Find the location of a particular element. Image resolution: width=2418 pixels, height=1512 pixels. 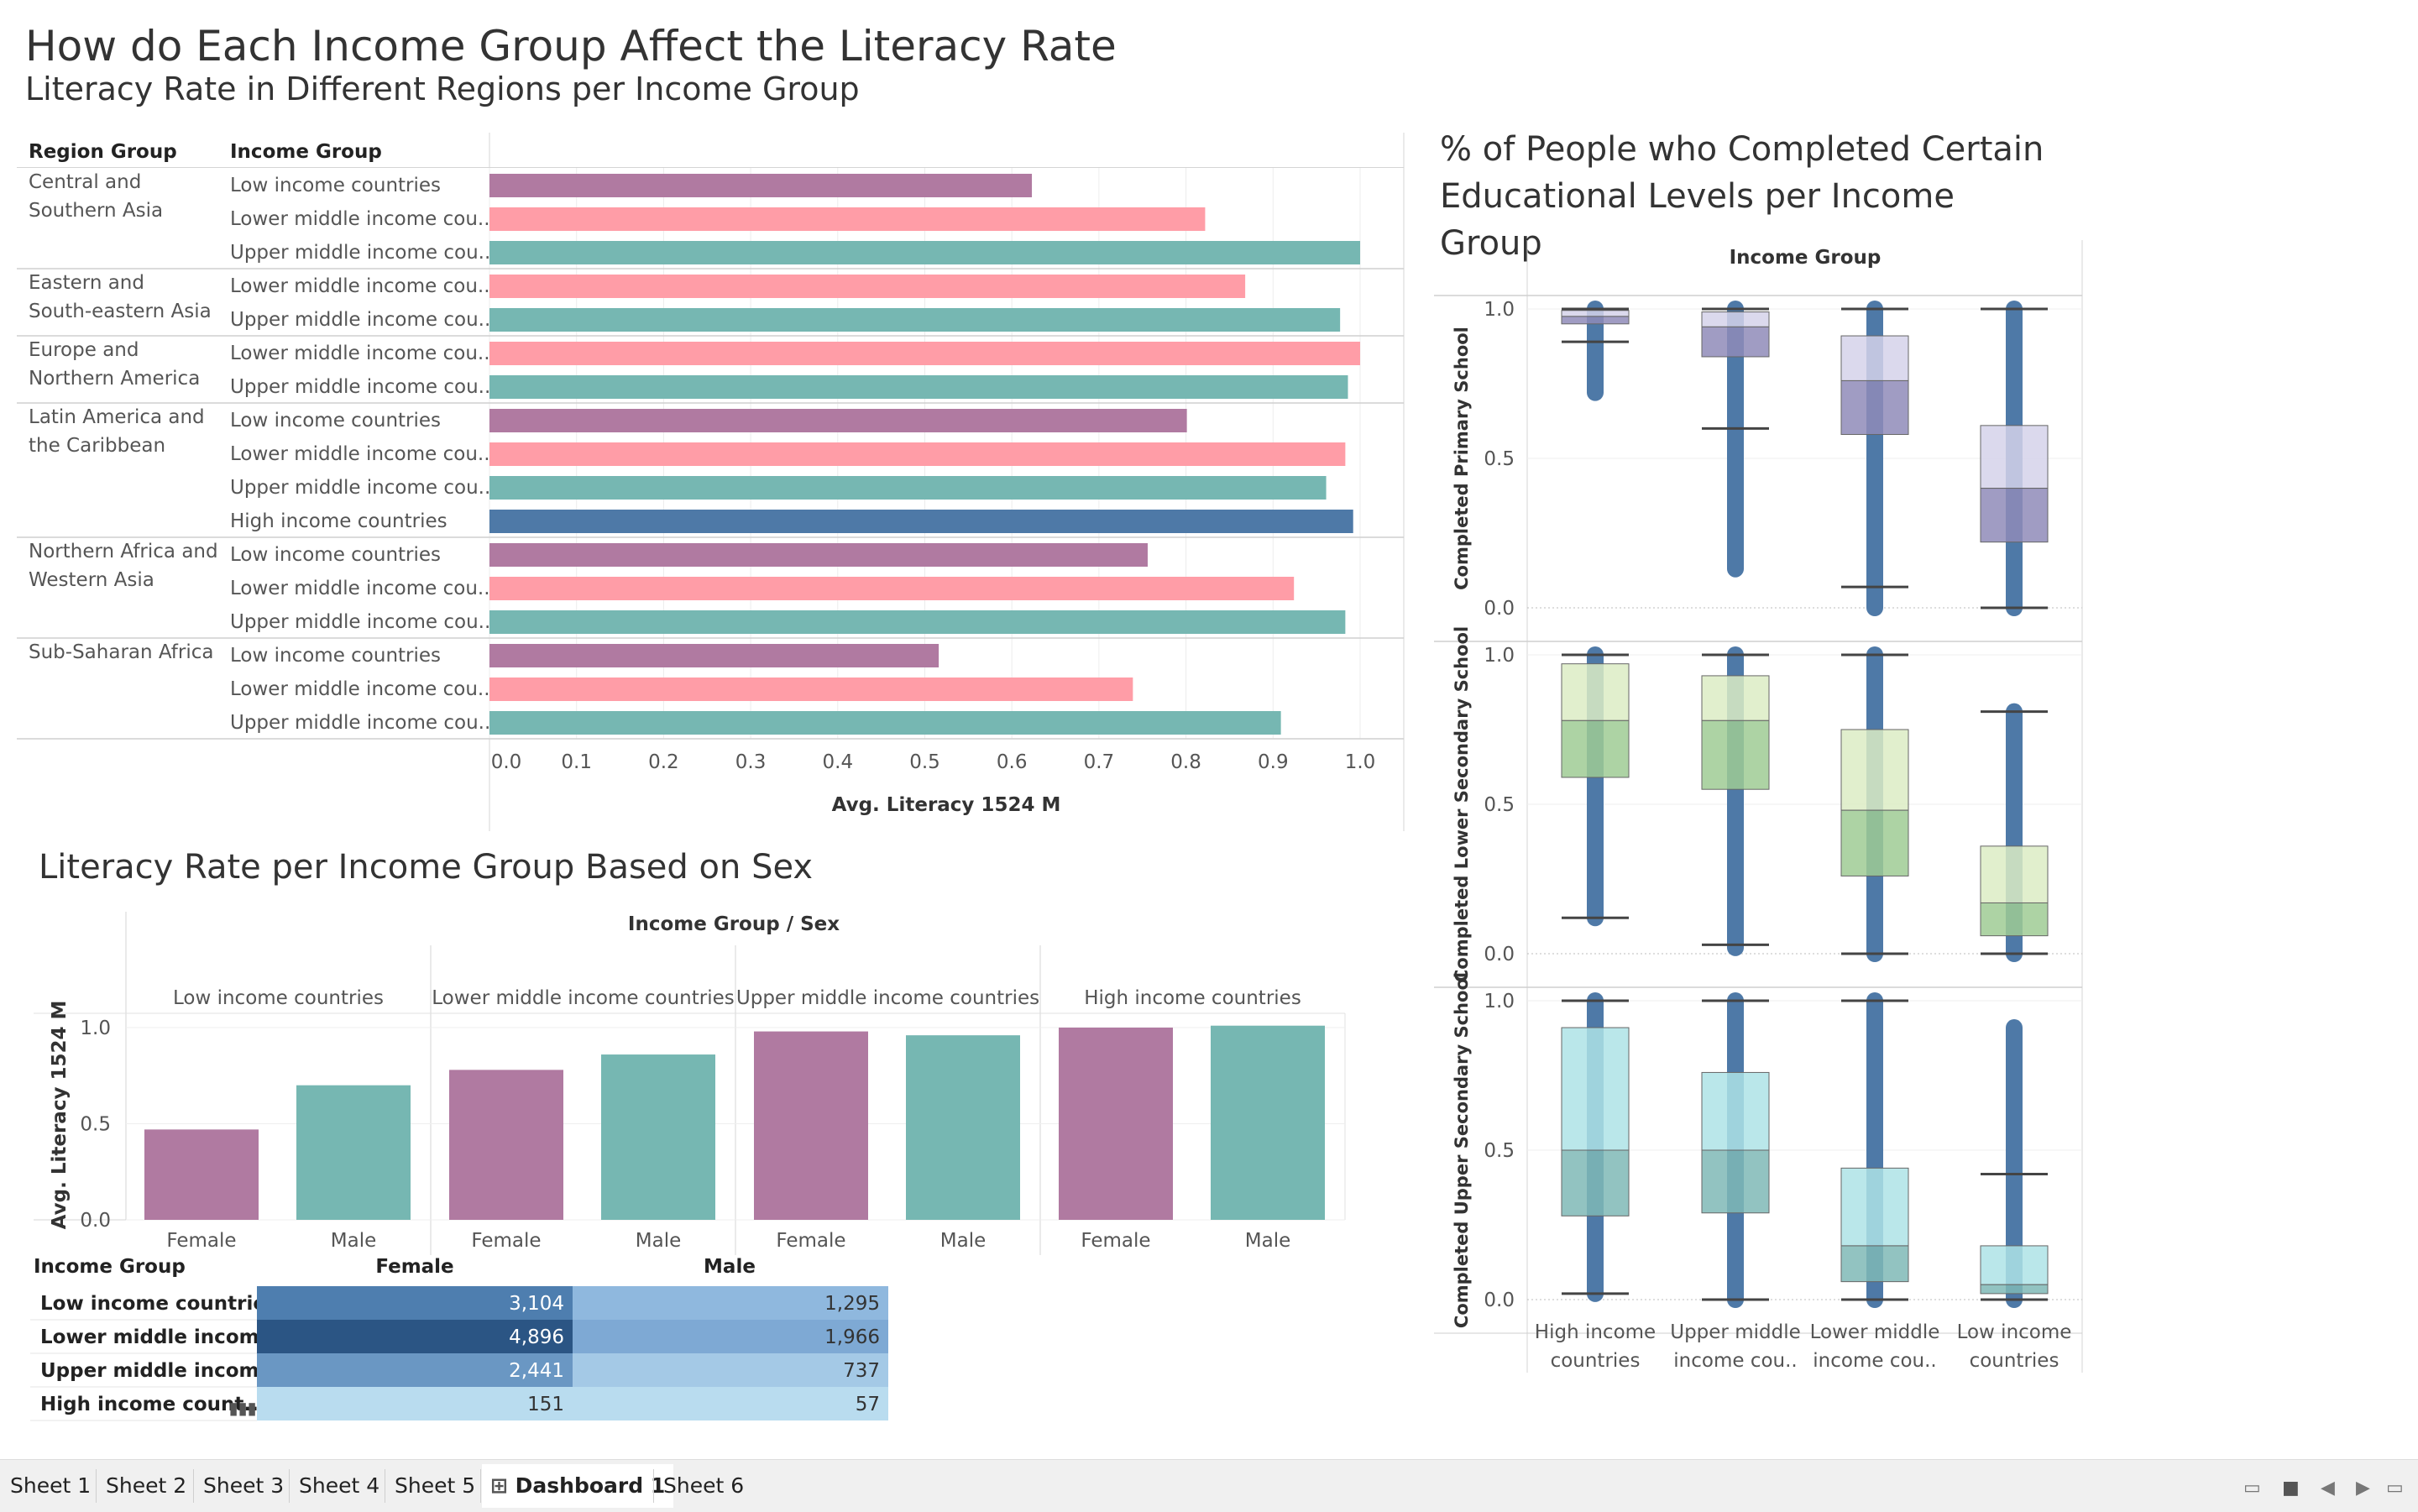

x-tick-label: 0.2 is located at coordinates (663, 762).